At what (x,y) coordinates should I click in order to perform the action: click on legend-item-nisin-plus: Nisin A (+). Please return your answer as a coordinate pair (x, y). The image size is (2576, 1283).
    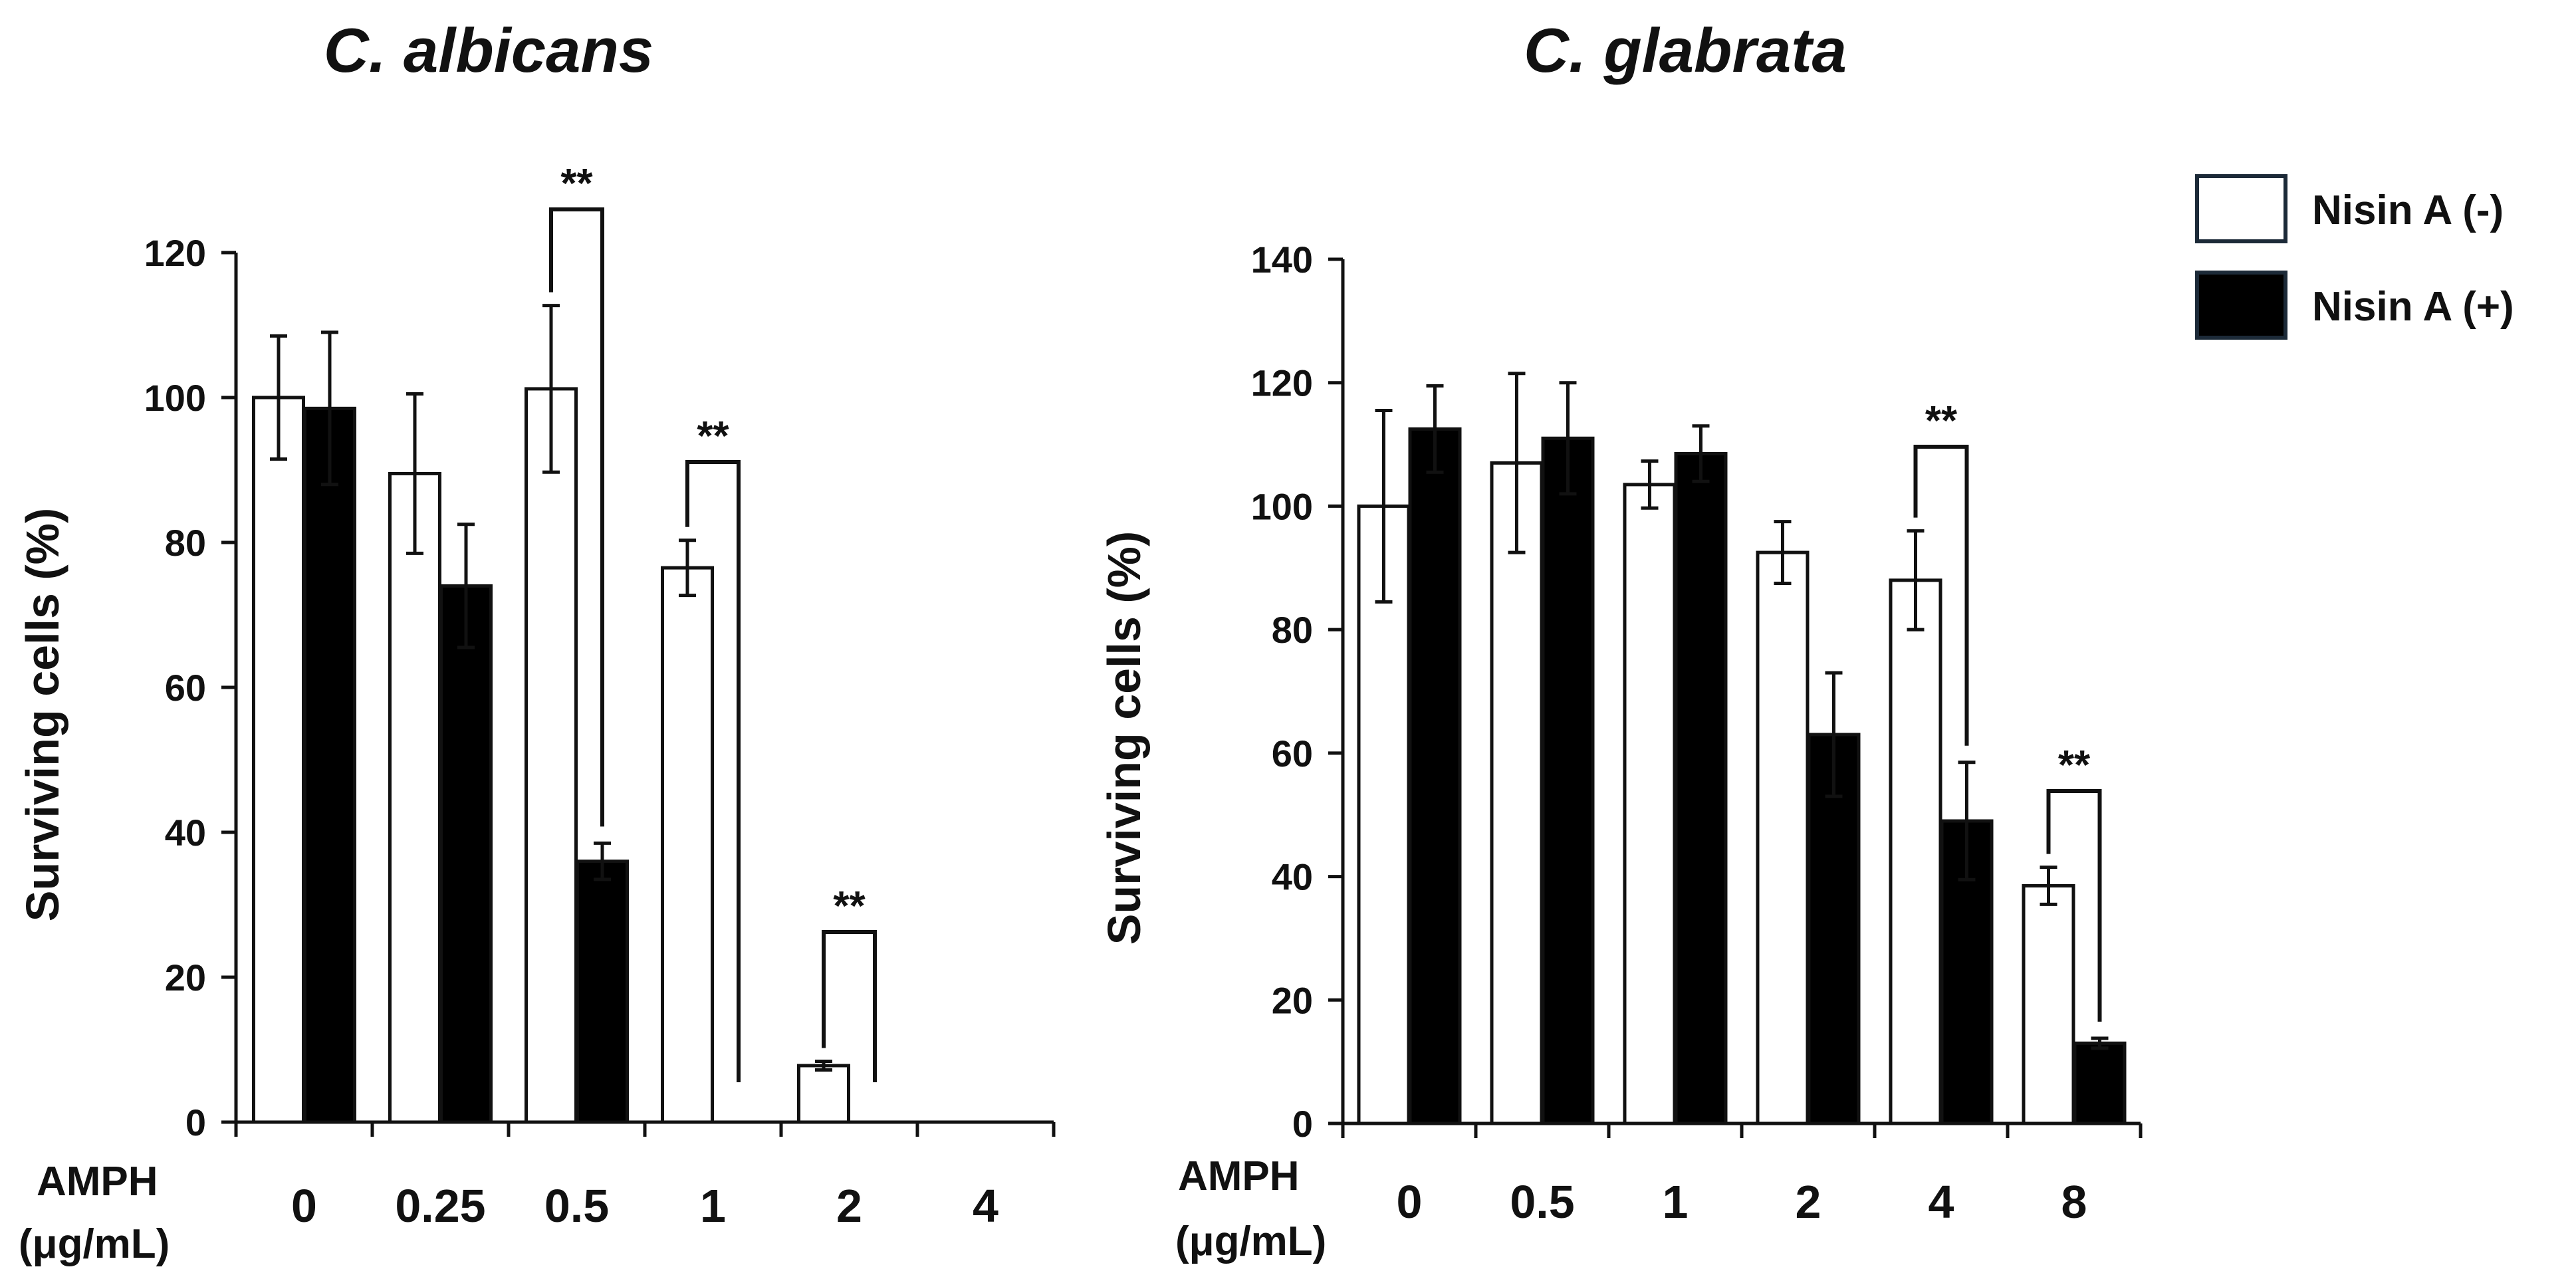
    Looking at the image, I should click on (2354, 305).